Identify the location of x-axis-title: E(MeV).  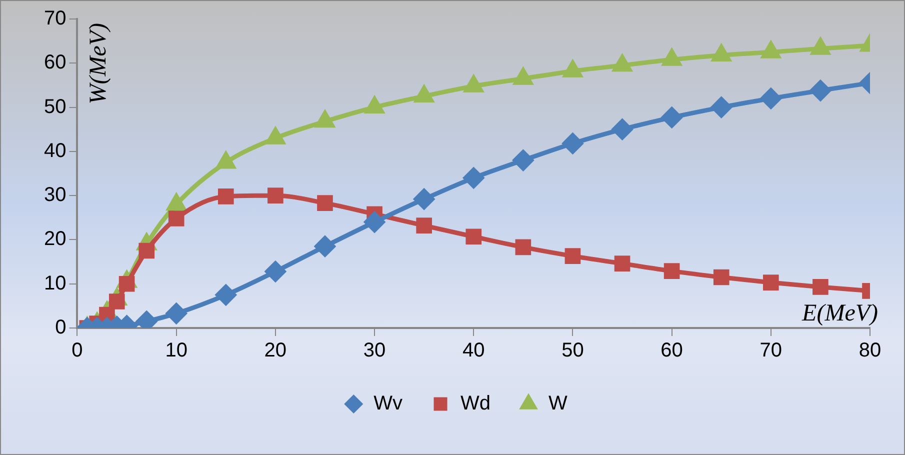
(839, 313).